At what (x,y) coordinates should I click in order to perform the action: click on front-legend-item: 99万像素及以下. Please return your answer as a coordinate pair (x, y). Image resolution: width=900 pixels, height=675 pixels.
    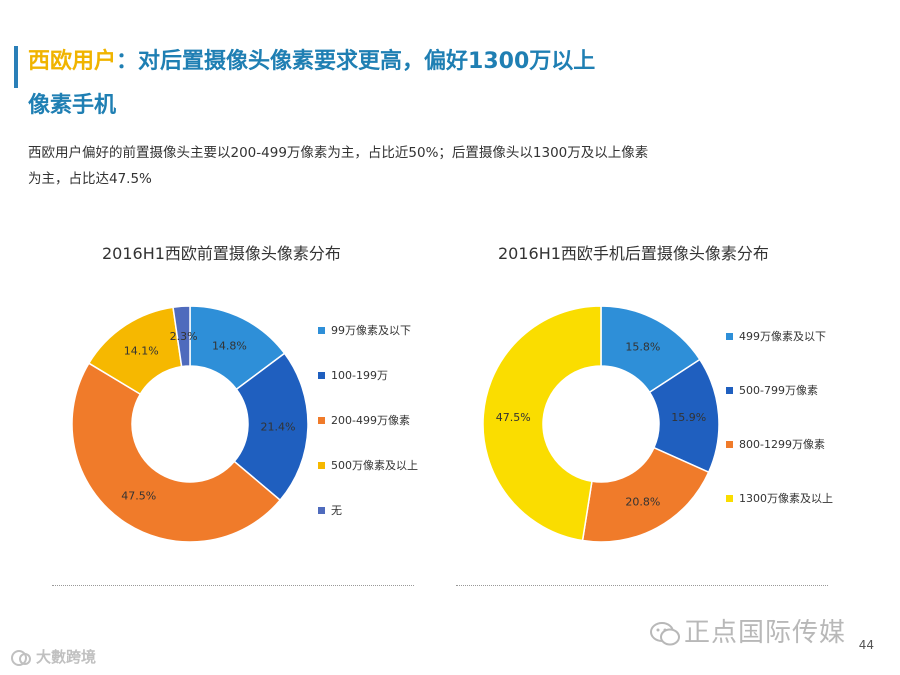
    Looking at the image, I should click on (364, 330).